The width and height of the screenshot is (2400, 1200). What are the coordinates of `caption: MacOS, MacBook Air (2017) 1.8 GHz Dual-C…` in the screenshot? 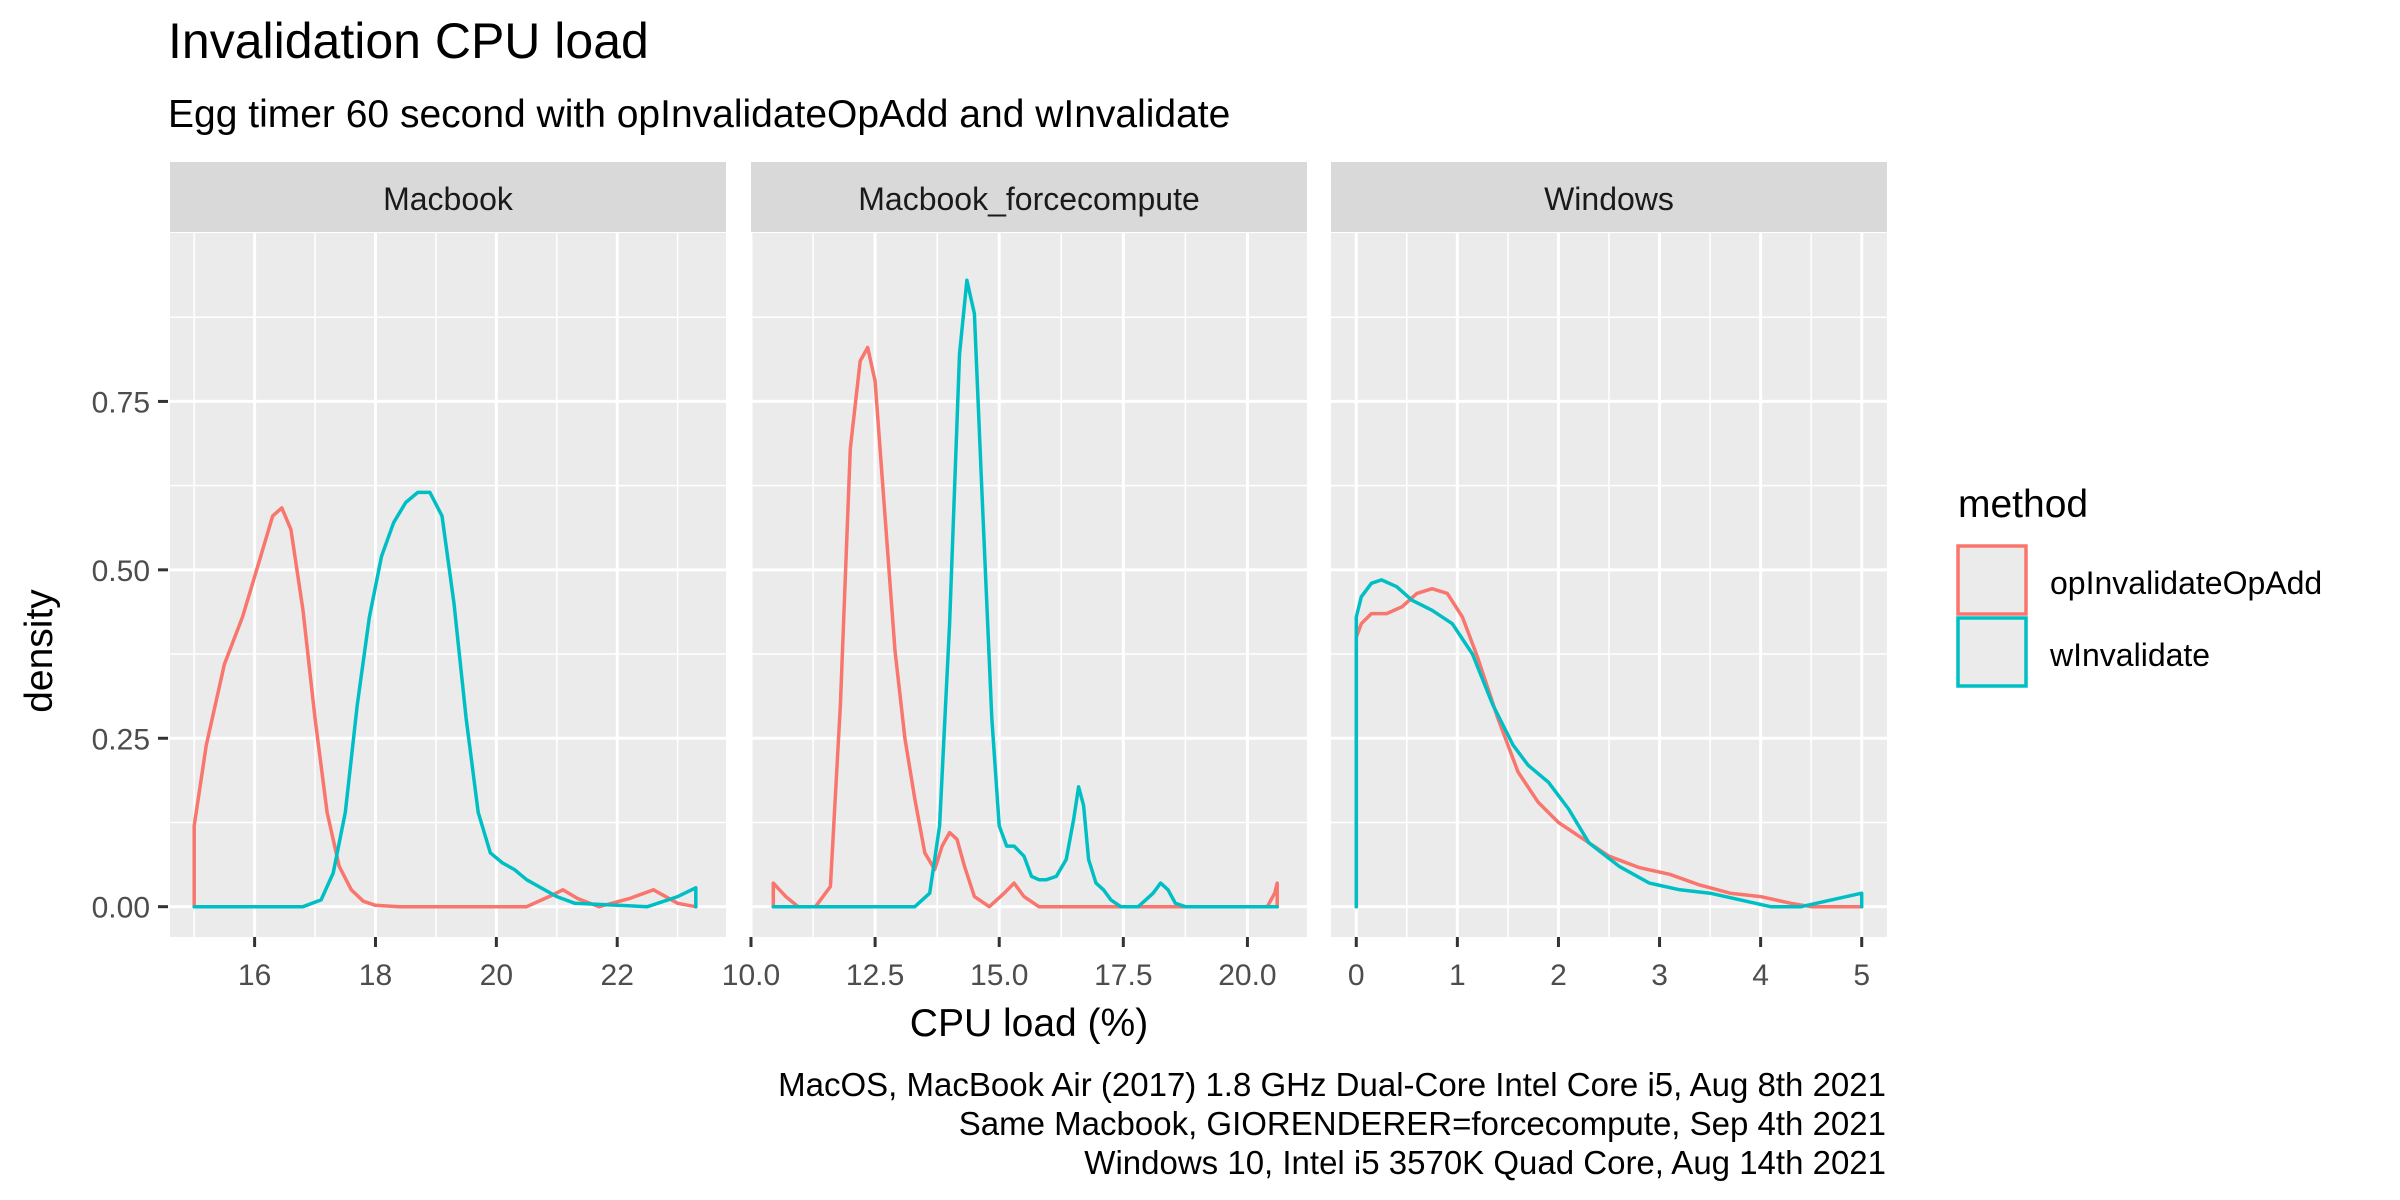 It's located at (1332, 1123).